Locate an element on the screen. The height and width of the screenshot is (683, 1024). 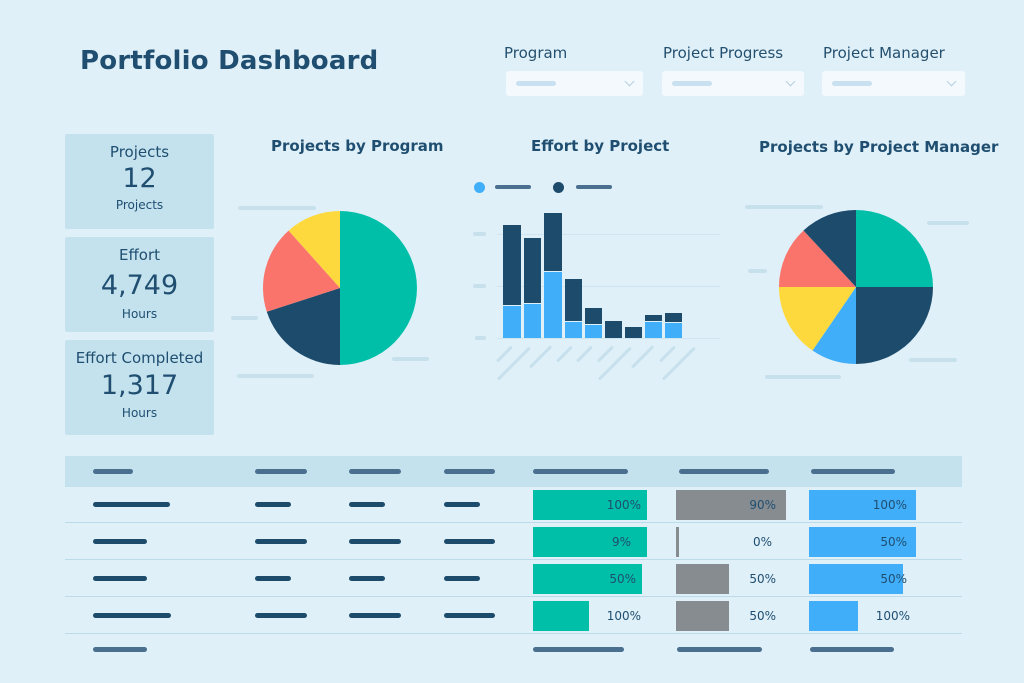
kpi-unit: Hours is located at coordinates (139, 314).